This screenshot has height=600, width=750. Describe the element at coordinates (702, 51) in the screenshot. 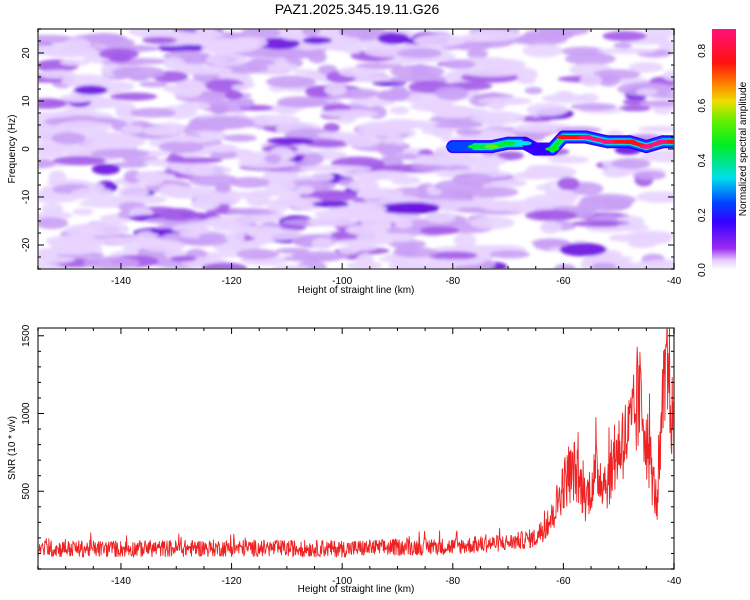

I see `colorbar-tick-label: 0.8` at that location.